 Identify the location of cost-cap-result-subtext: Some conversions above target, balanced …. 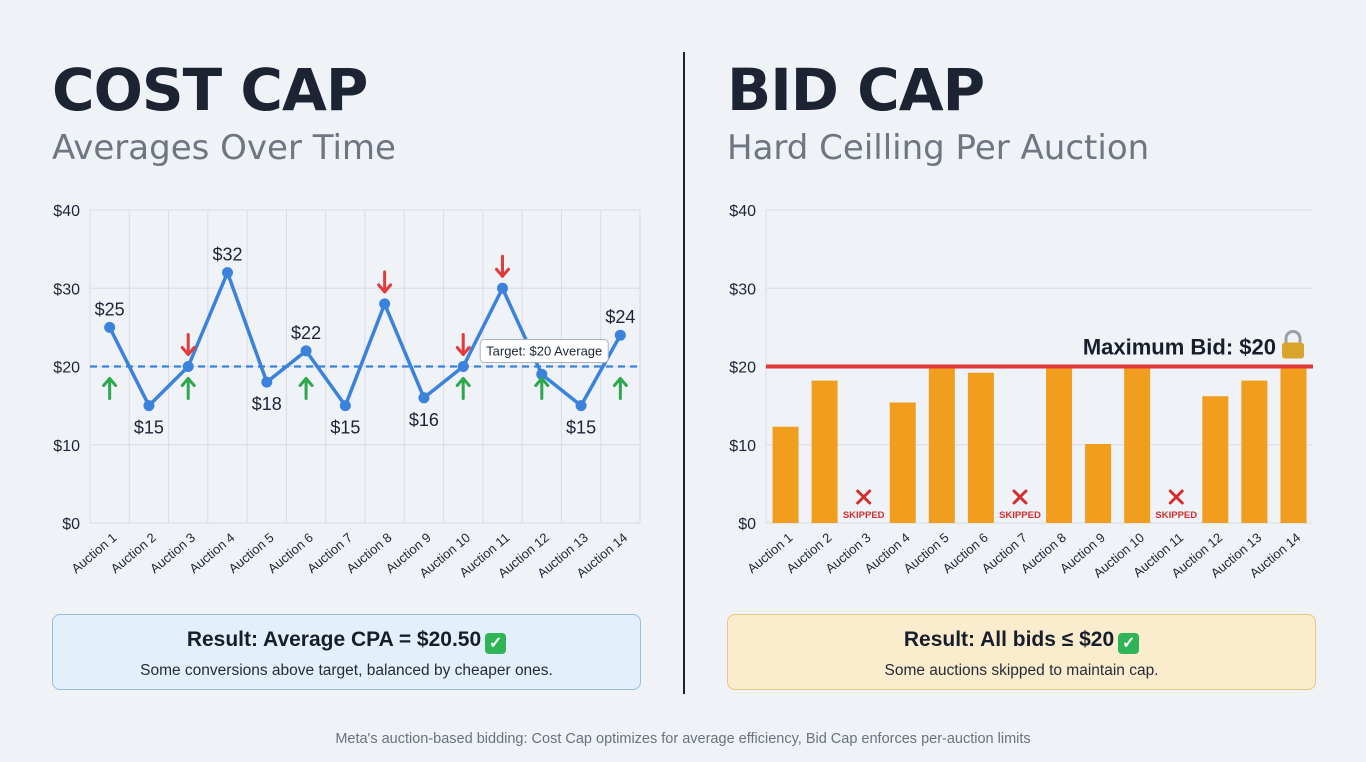
(346, 670).